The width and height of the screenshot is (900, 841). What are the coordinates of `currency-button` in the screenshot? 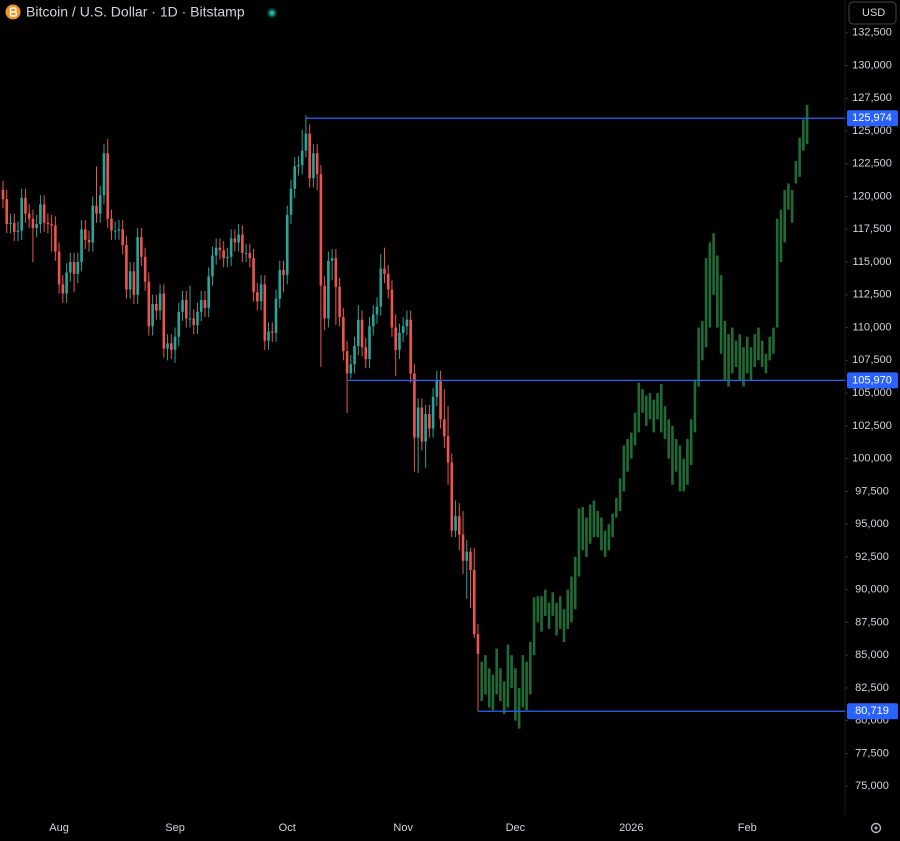 It's located at (872, 13).